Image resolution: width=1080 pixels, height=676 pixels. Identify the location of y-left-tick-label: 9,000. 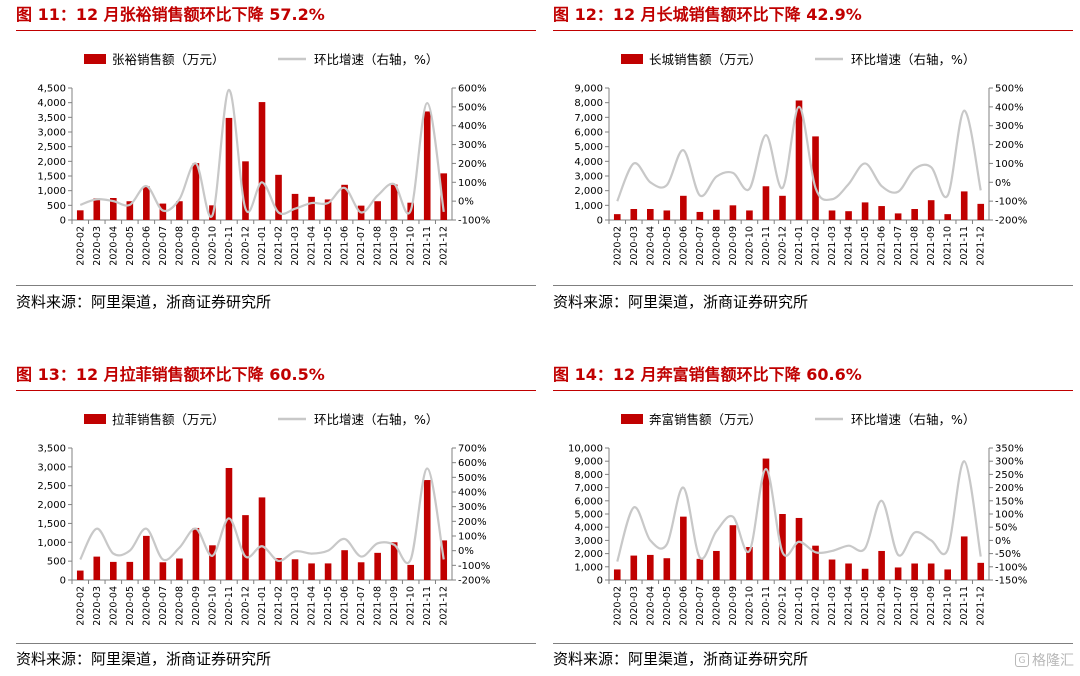
(588, 89).